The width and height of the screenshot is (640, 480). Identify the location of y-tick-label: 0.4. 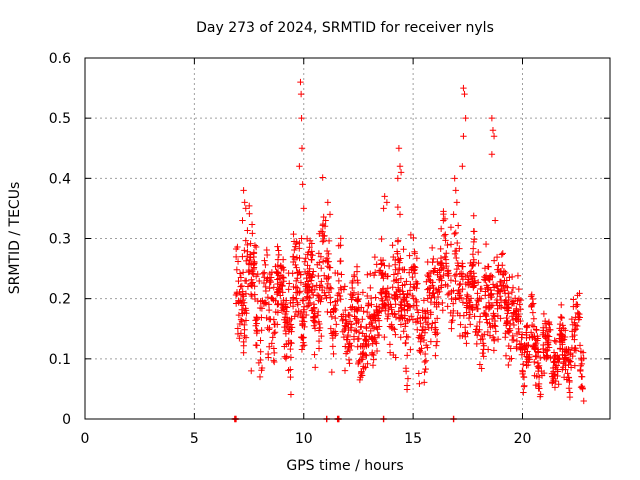
(60, 179).